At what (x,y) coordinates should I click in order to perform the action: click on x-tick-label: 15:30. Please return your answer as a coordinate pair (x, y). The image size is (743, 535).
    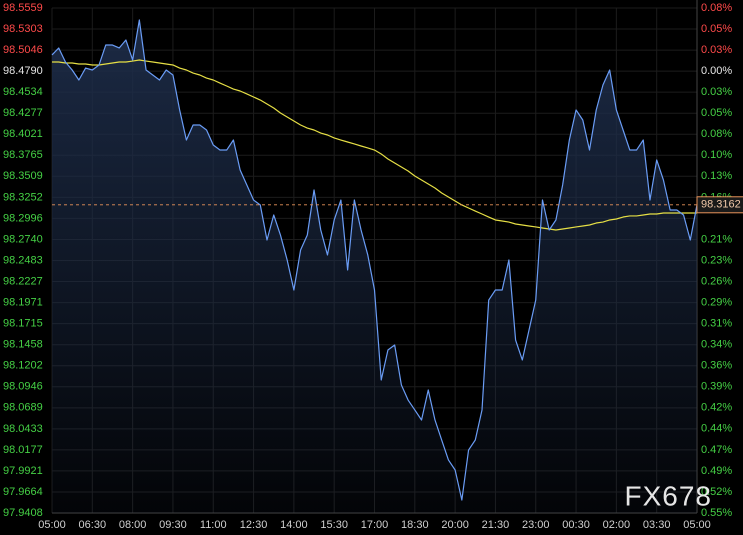
    Looking at the image, I should click on (334, 525).